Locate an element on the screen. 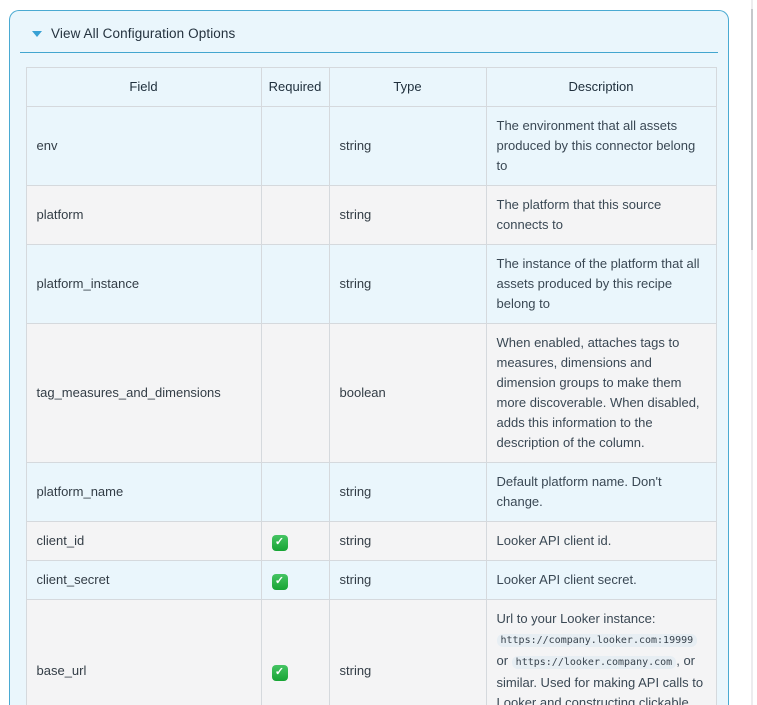  description-cell: Looker API client secret. is located at coordinates (601, 580).